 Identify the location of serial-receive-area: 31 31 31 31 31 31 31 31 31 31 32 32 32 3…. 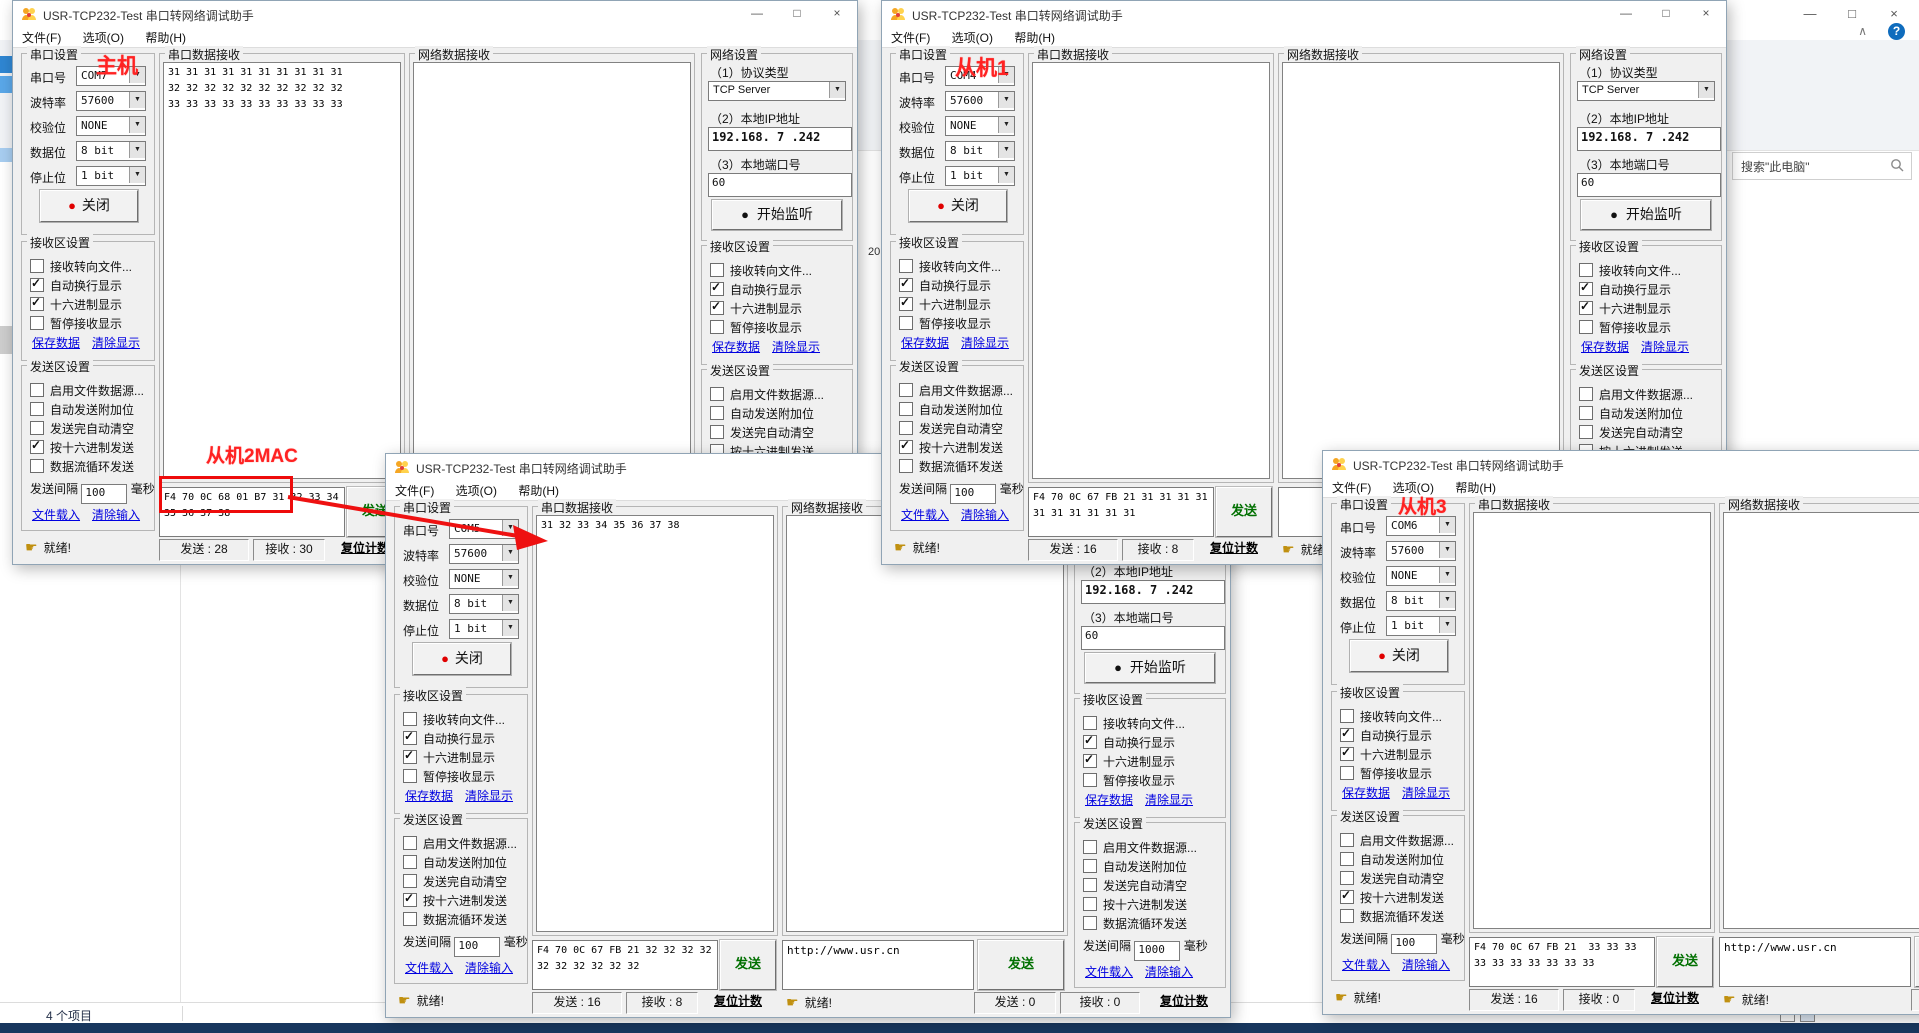
(282, 270).